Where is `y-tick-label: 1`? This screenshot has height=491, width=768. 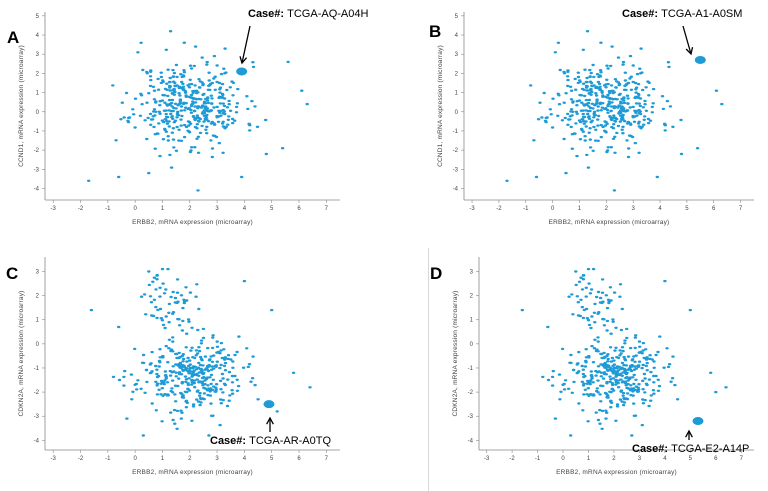
y-tick-label: 1 is located at coordinates (472, 321).